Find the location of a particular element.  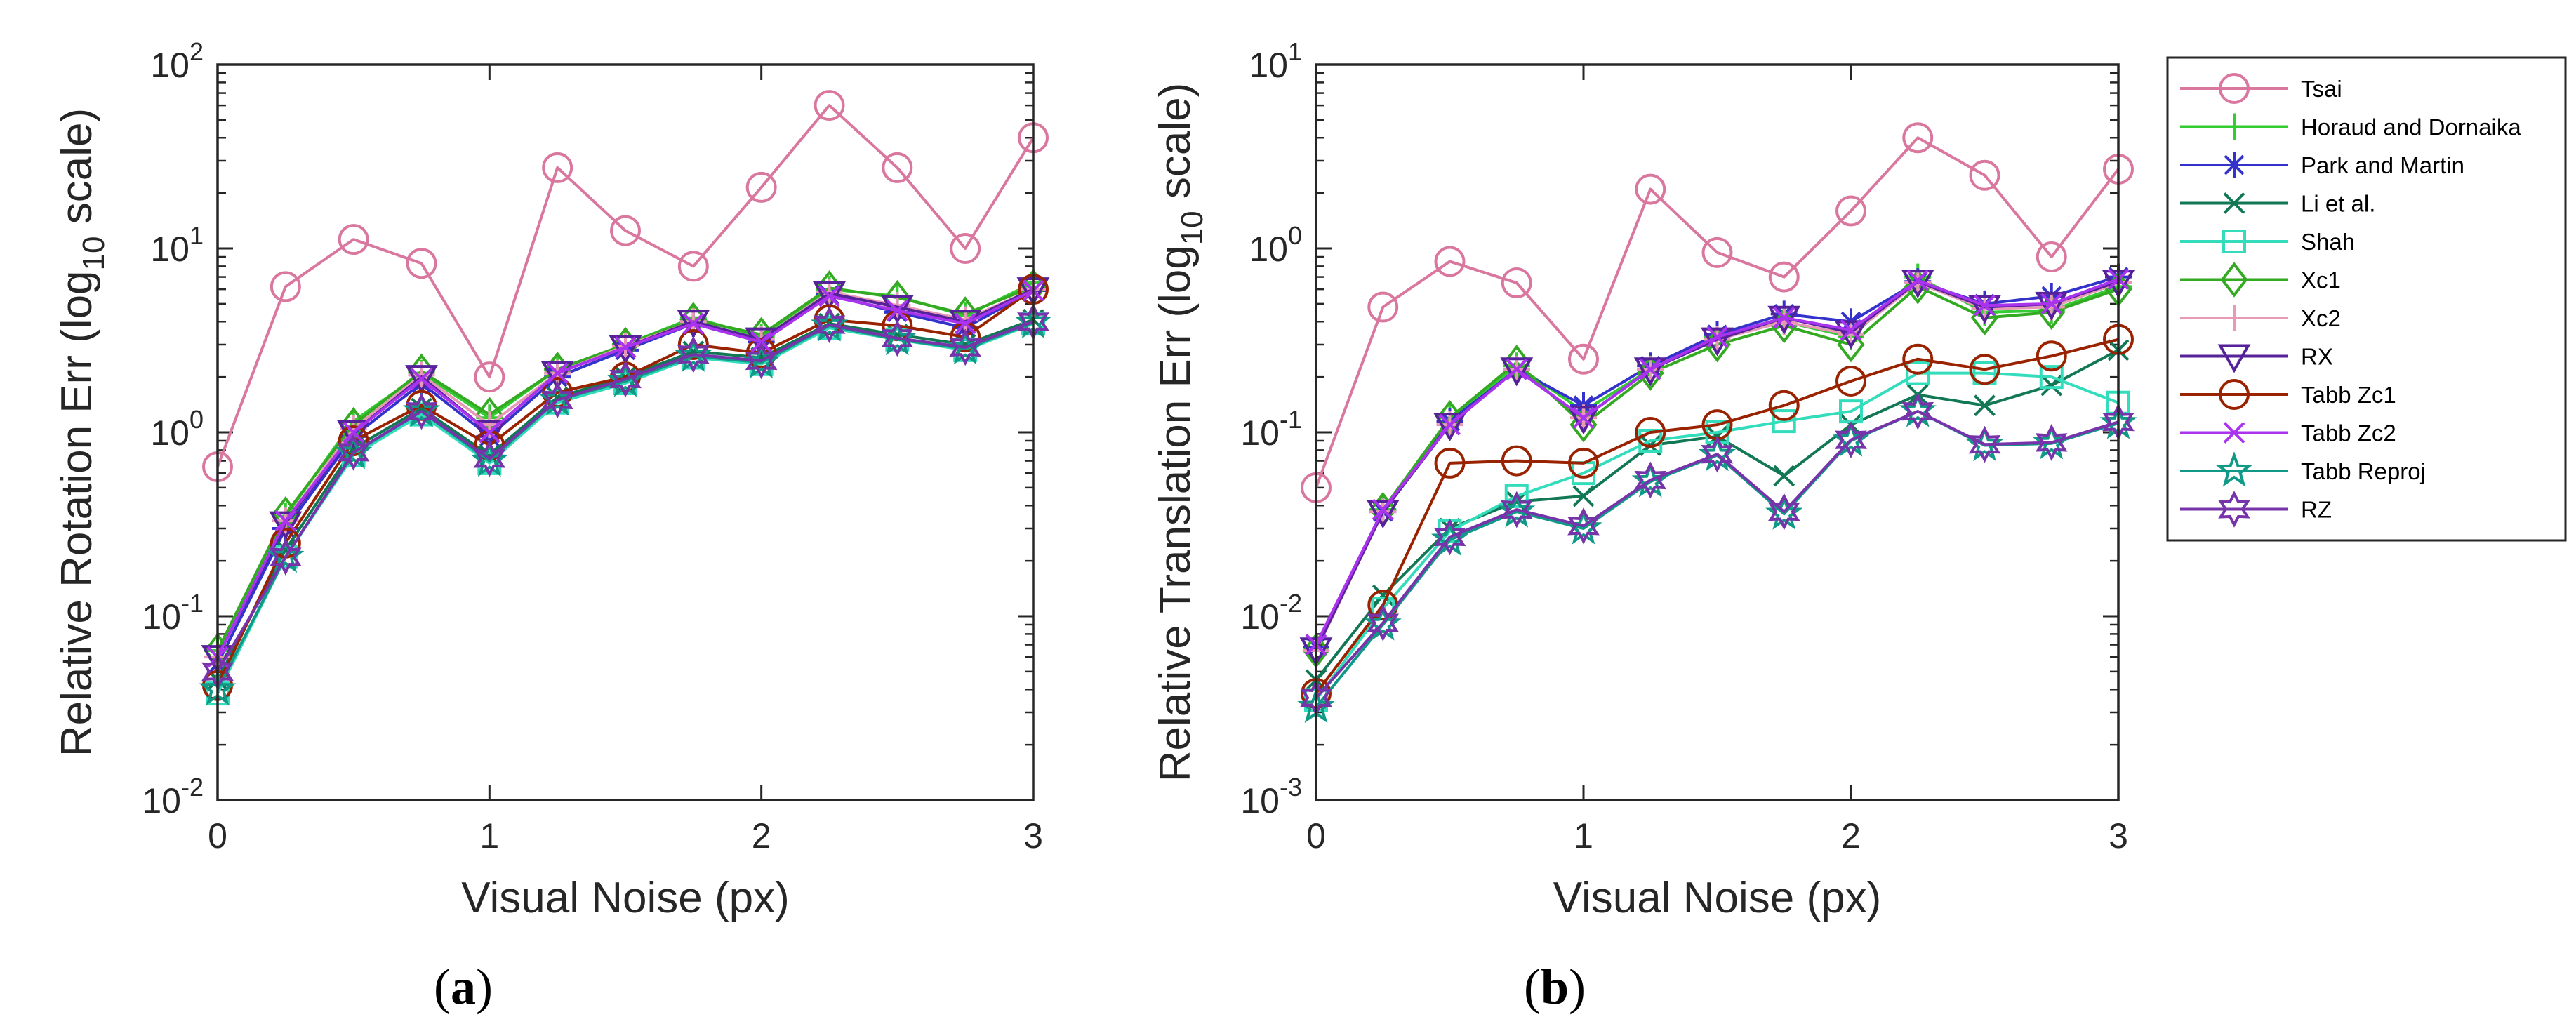

panel-b-ytick-label: 10⁻¹ is located at coordinates (1271, 429).